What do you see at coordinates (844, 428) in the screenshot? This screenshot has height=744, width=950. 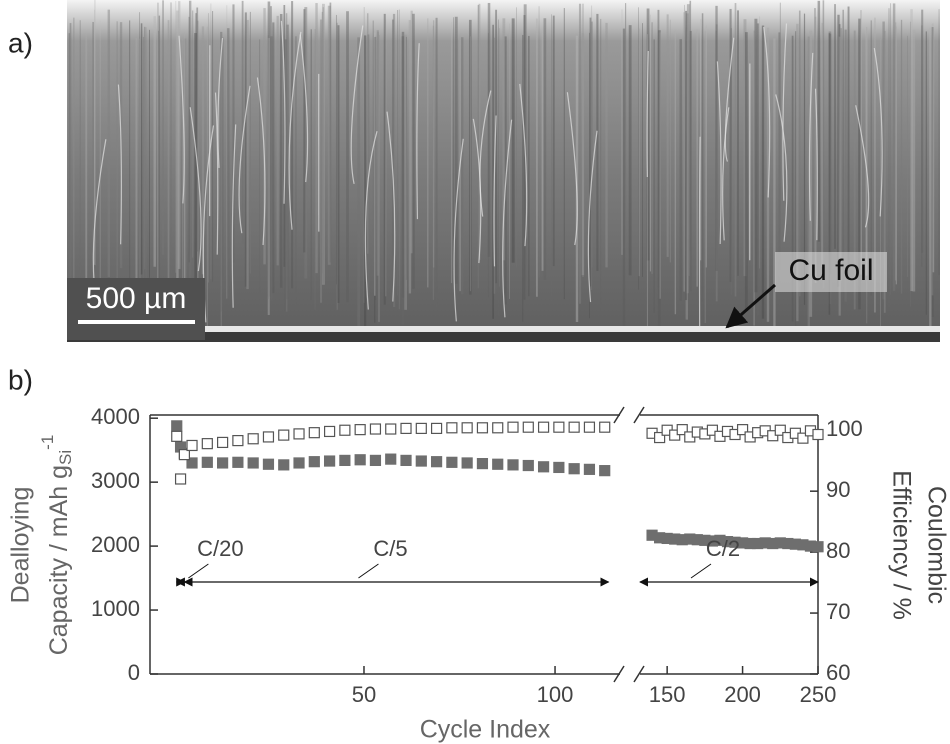 I see `y2-tick-label: 100` at bounding box center [844, 428].